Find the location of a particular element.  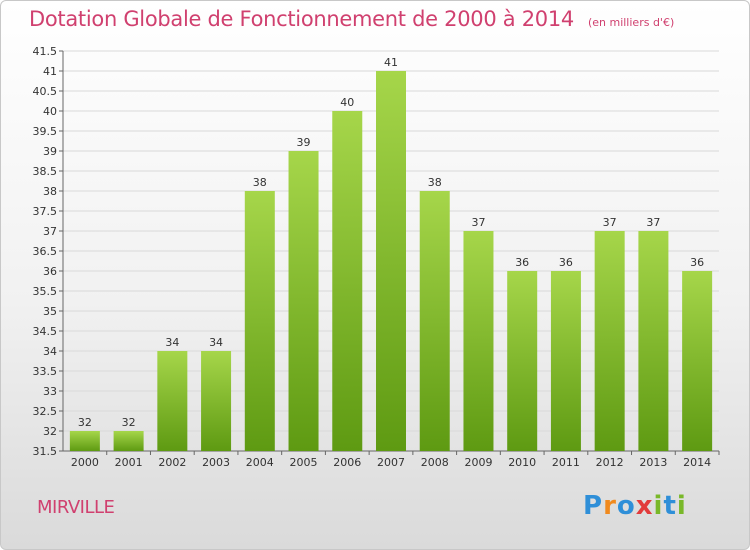

y-tick-label: 33.5 is located at coordinates (45, 371).